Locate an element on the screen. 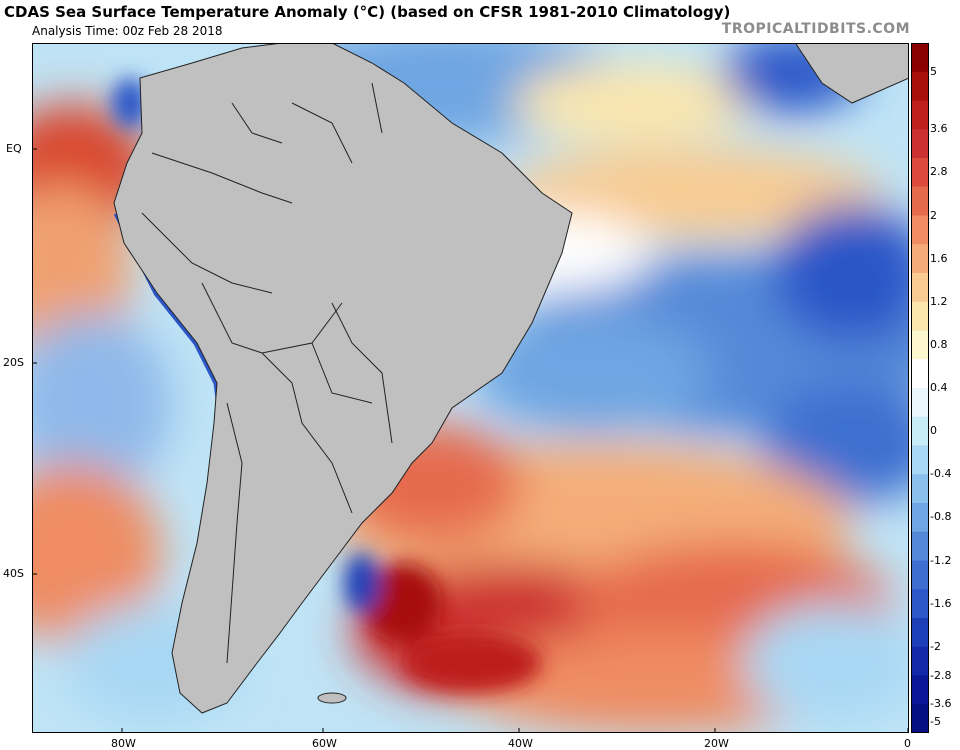  colorbar-tick-label: -0.8 is located at coordinates (941, 517).